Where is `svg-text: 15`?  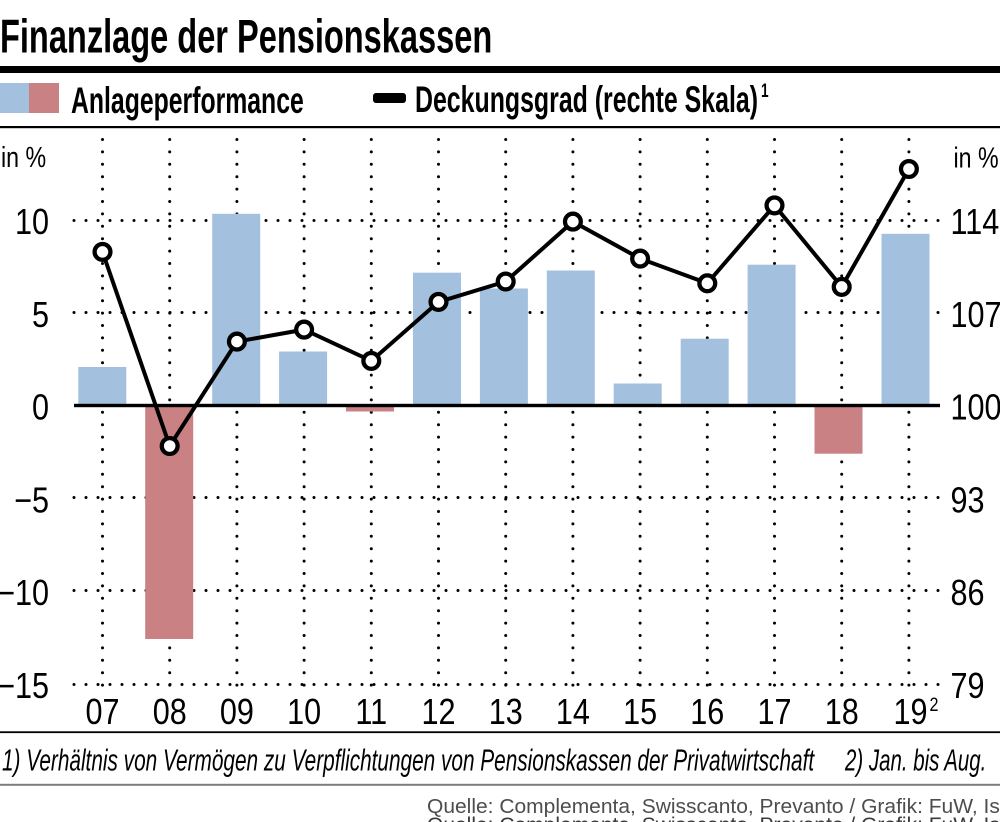
svg-text: 15 is located at coordinates (640, 713).